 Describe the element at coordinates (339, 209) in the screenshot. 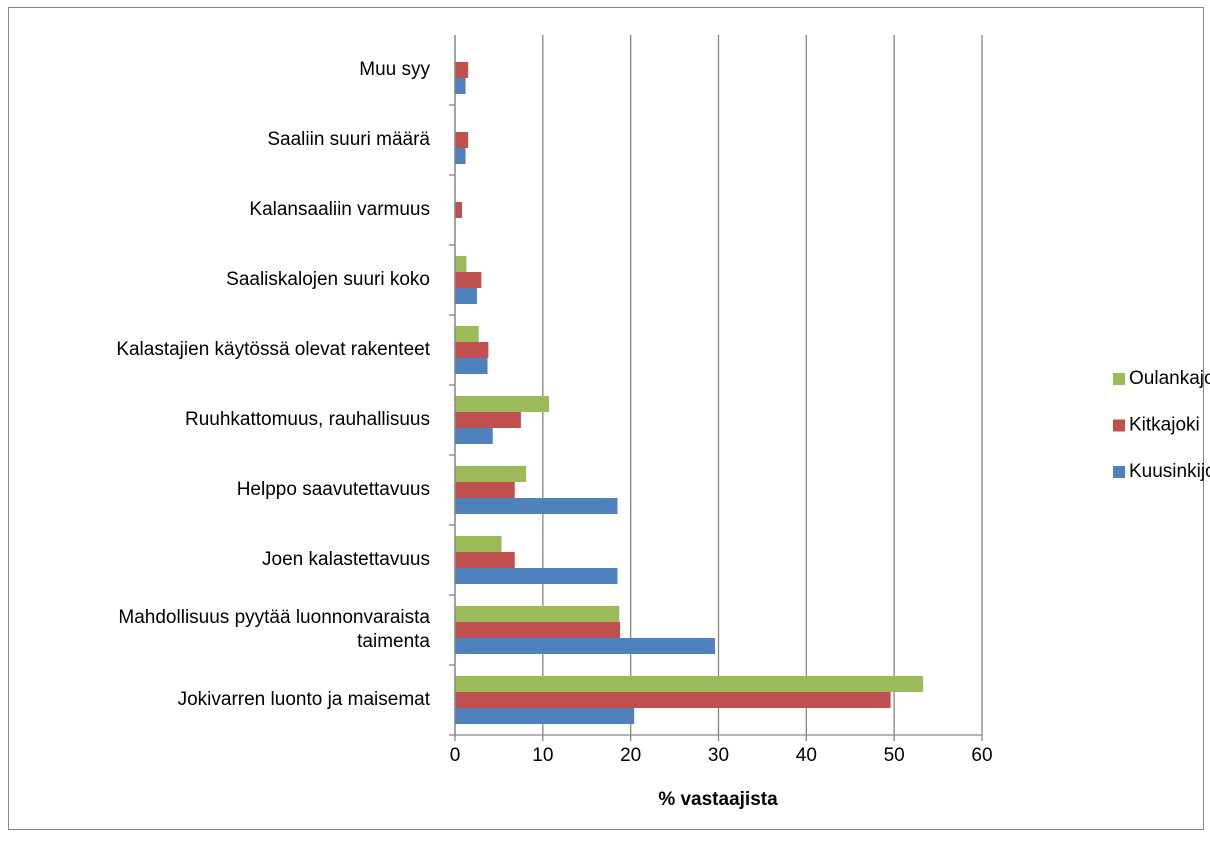

I see `y-tick-label: Kalansaaliin varmuus` at that location.